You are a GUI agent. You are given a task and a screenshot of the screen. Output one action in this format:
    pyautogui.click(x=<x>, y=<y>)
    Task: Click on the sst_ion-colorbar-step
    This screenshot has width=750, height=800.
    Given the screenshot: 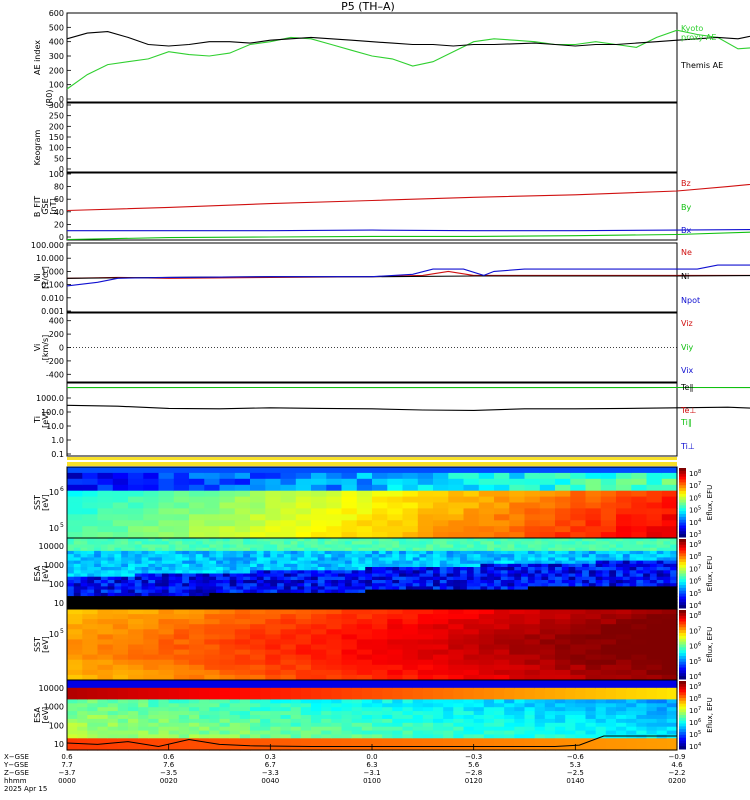 What is the action you would take?
    pyautogui.click(x=682, y=504)
    